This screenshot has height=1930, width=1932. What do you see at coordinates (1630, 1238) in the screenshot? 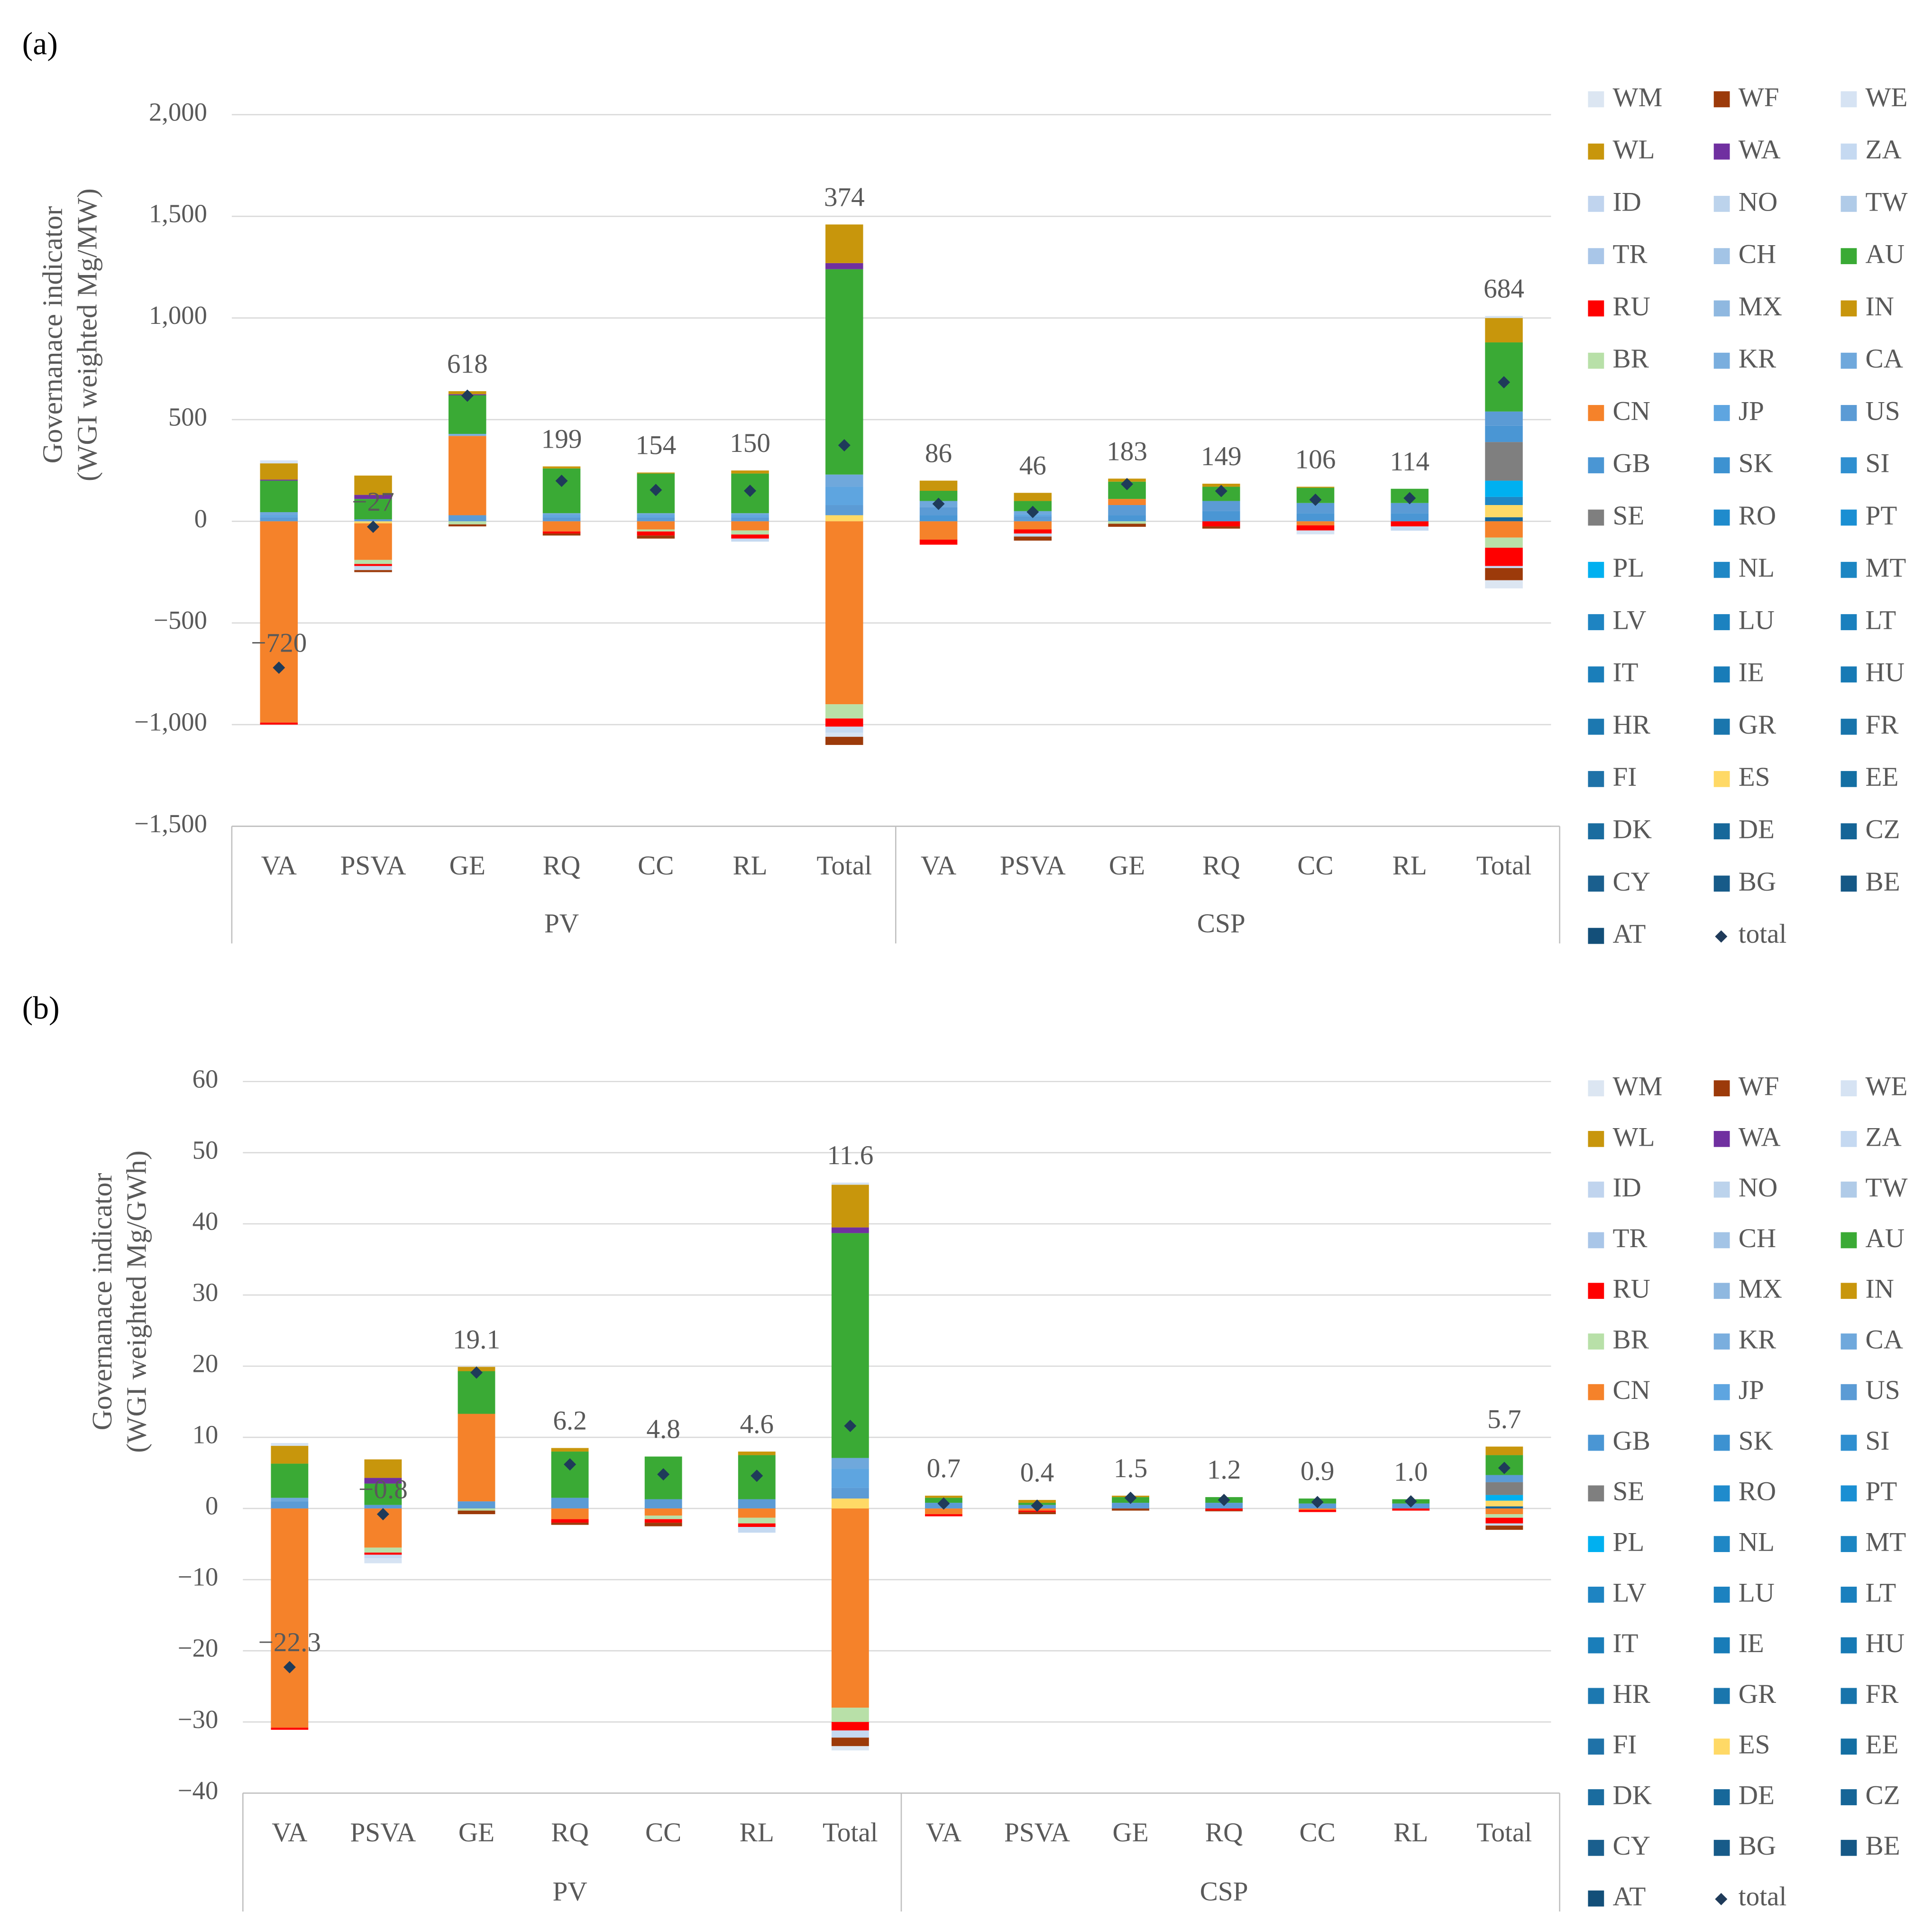
I see `legend-label: TR` at bounding box center [1630, 1238].